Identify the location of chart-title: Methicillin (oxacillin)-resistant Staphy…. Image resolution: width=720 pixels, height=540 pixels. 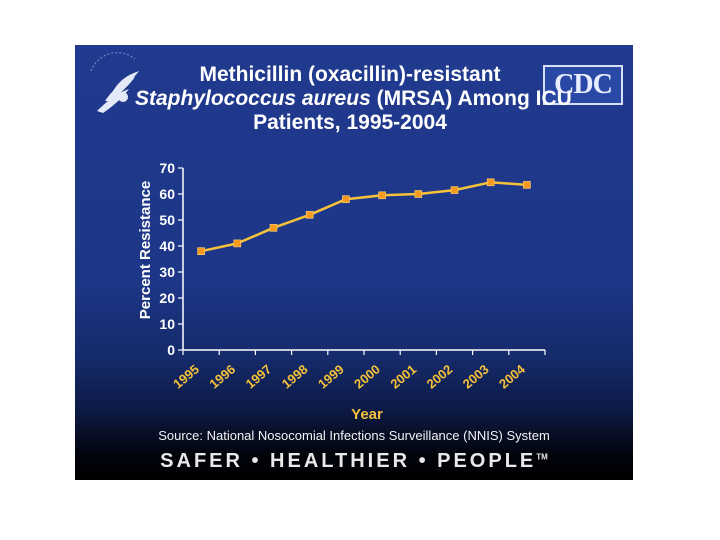
(353, 99).